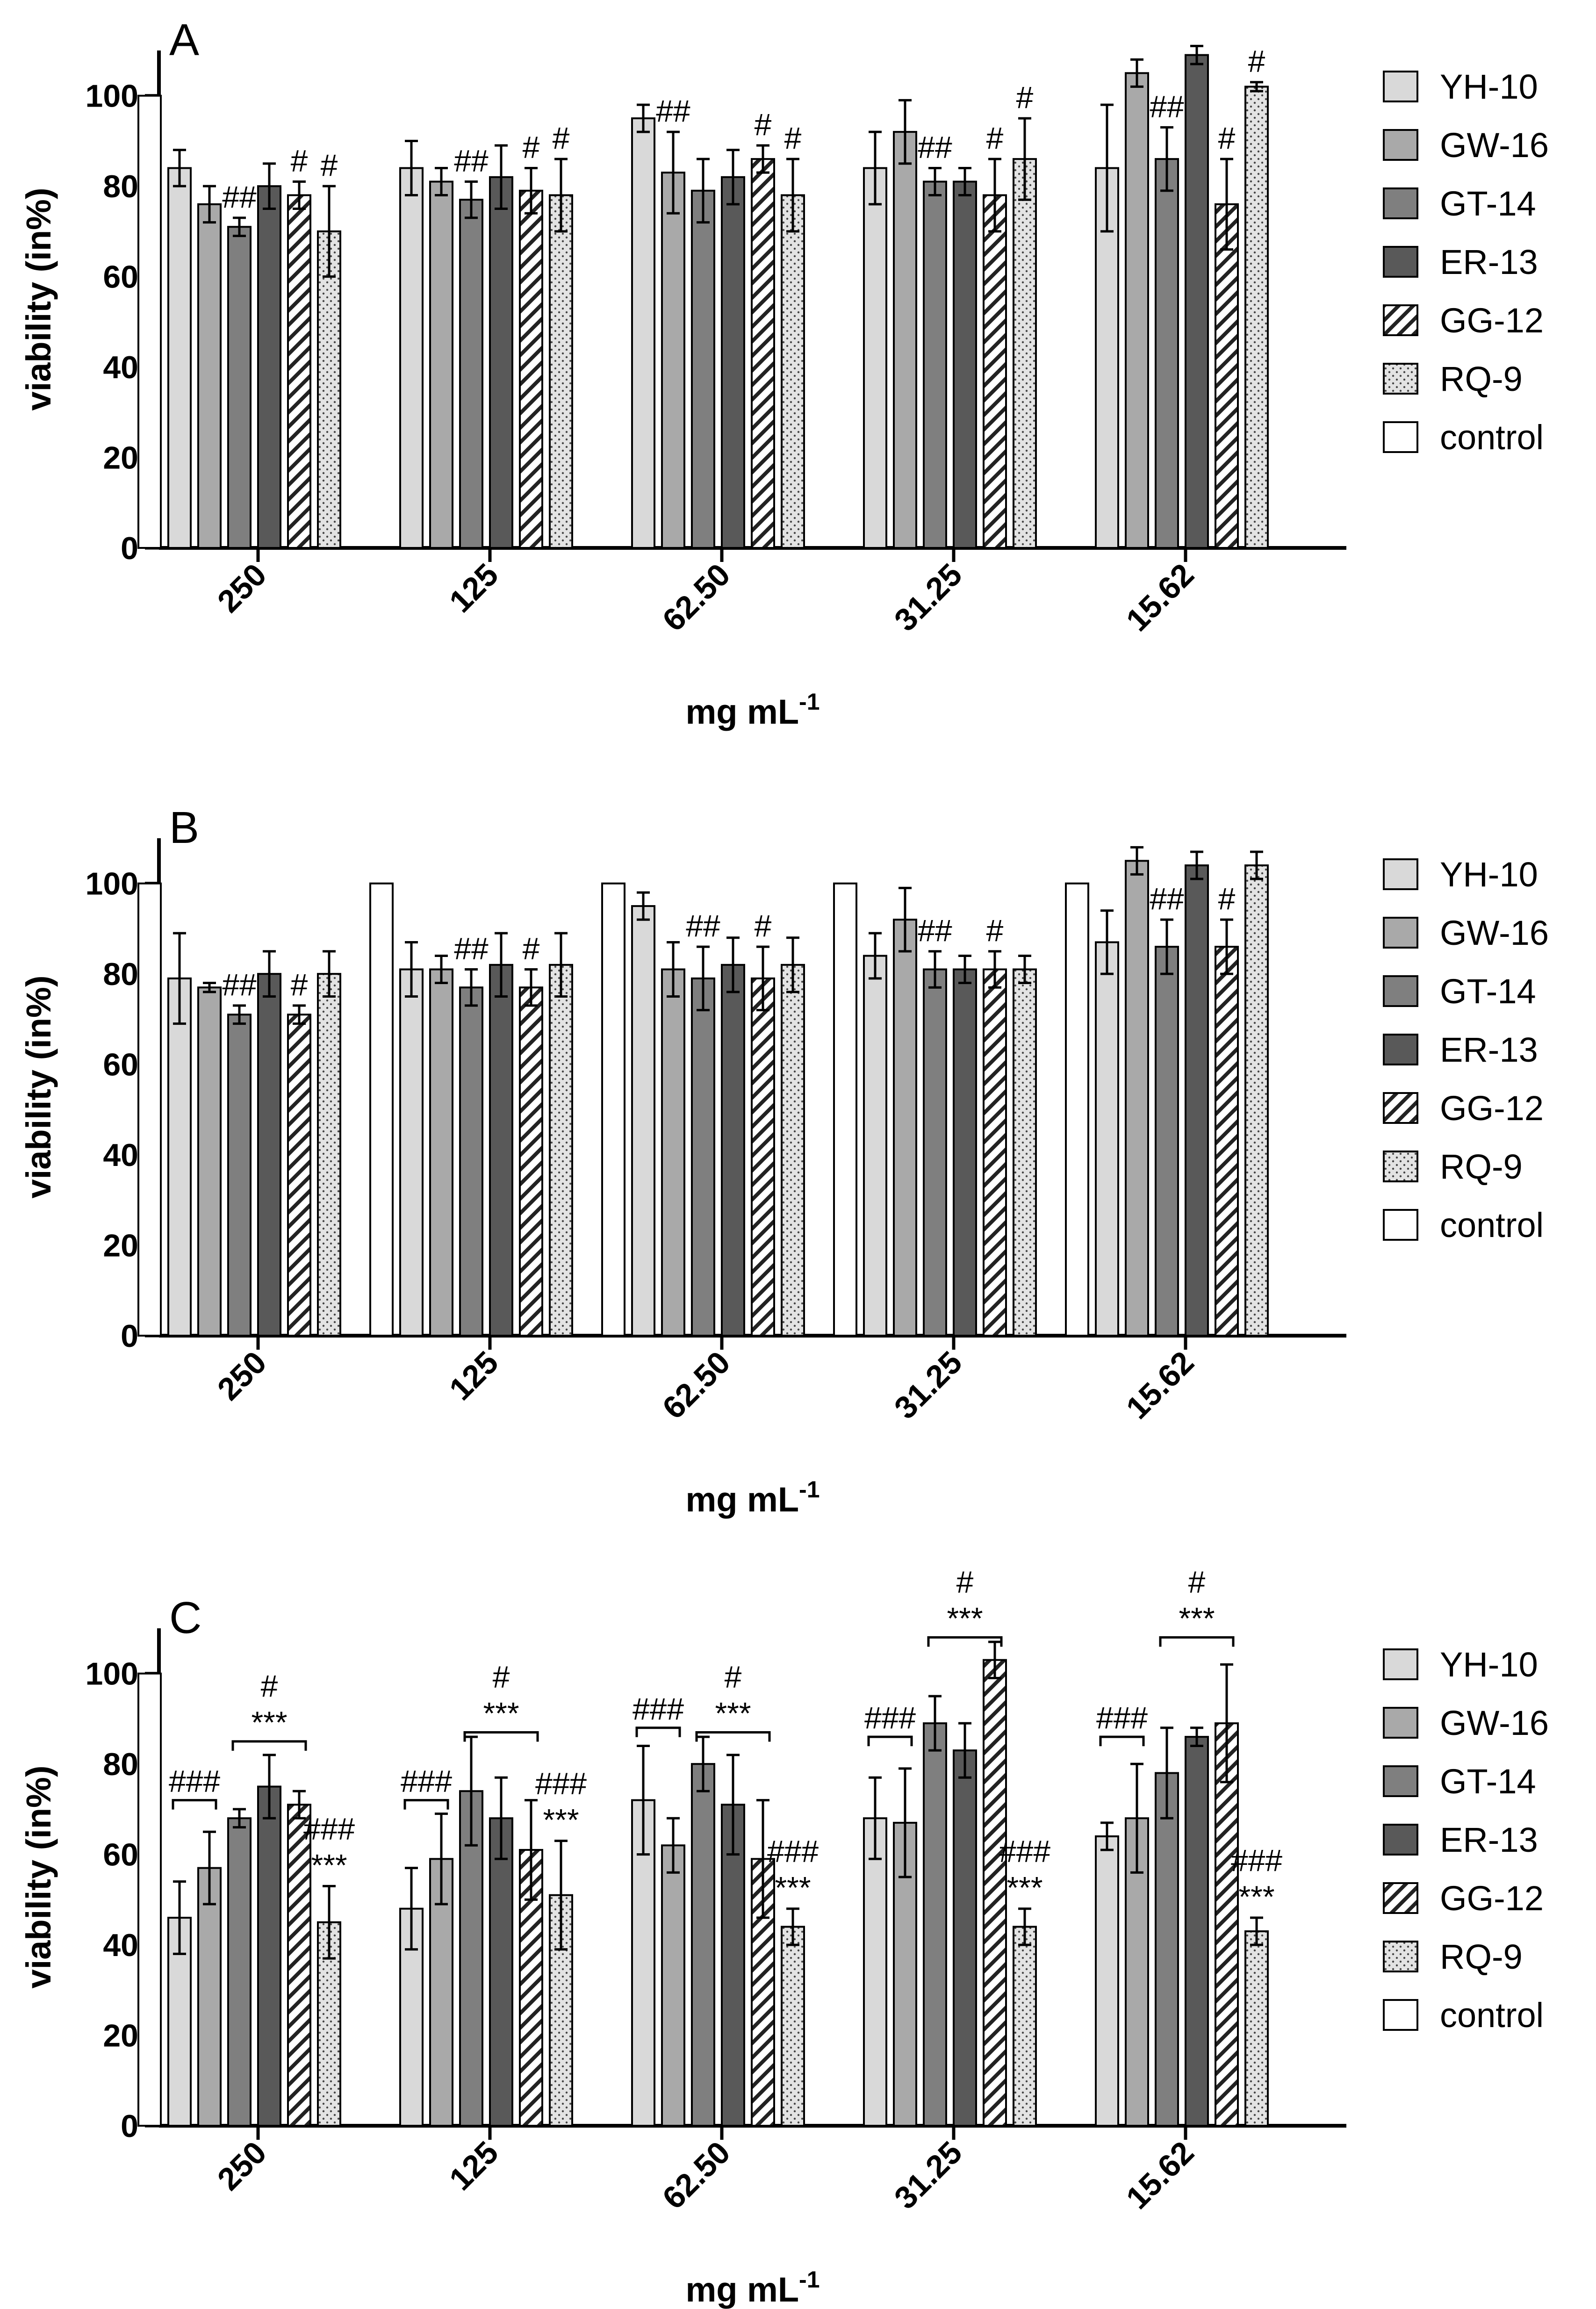 The height and width of the screenshot is (2309, 1596). I want to click on y-tick-label: 80, so click(120, 186).